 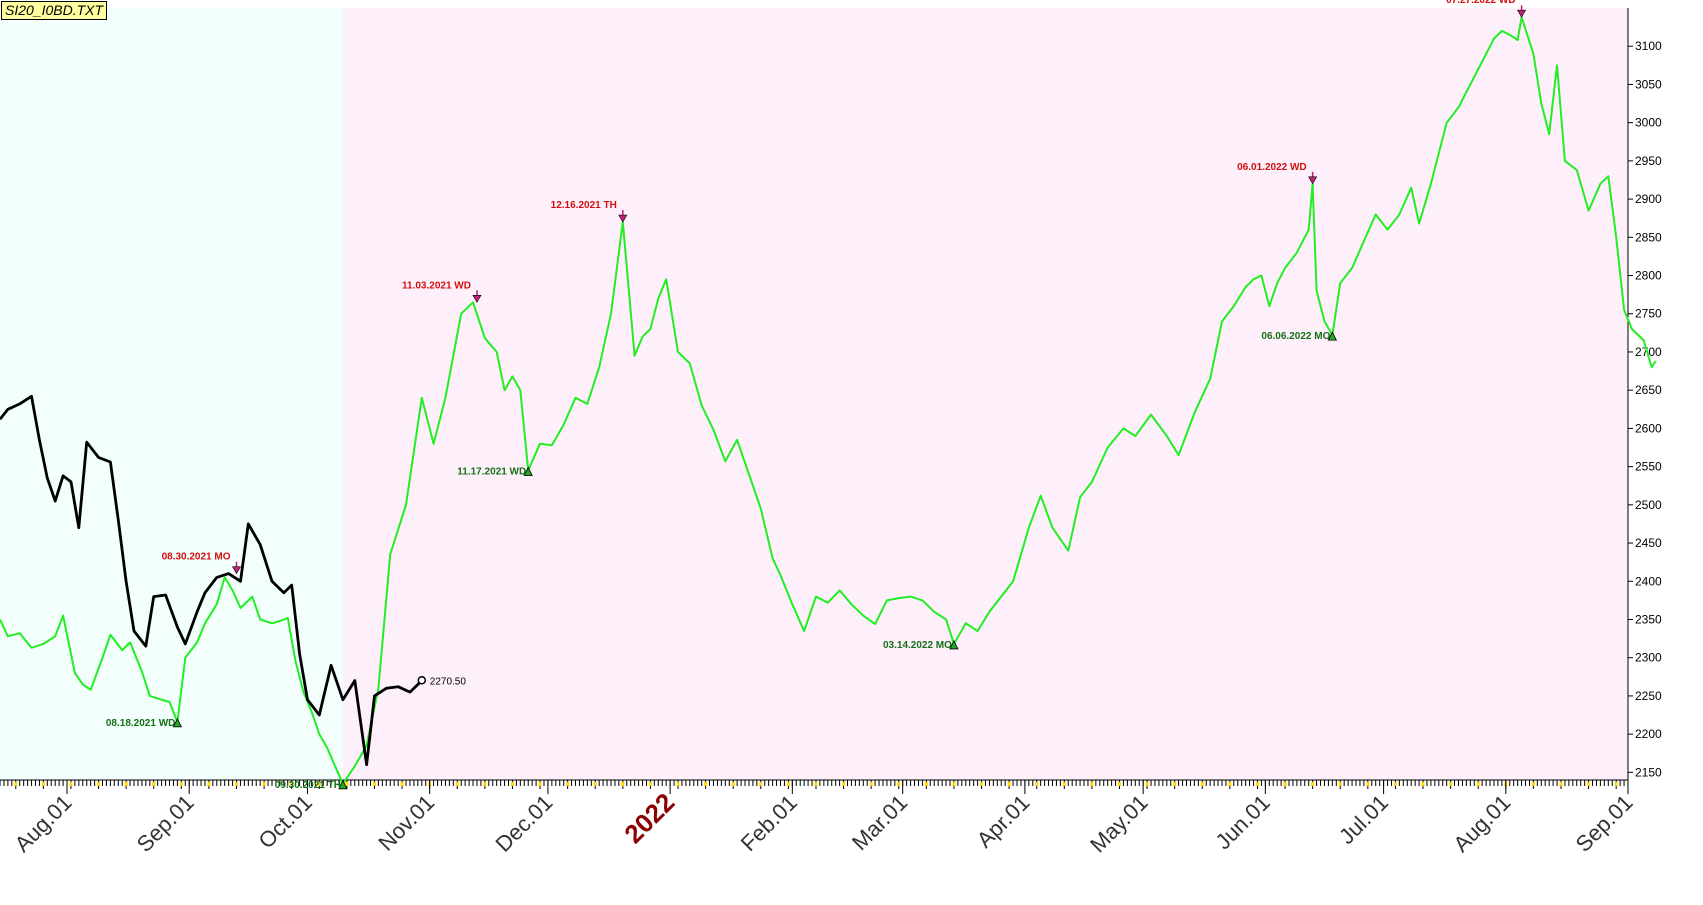 I want to click on x-tick-label: Jul.01, so click(x=1363, y=819).